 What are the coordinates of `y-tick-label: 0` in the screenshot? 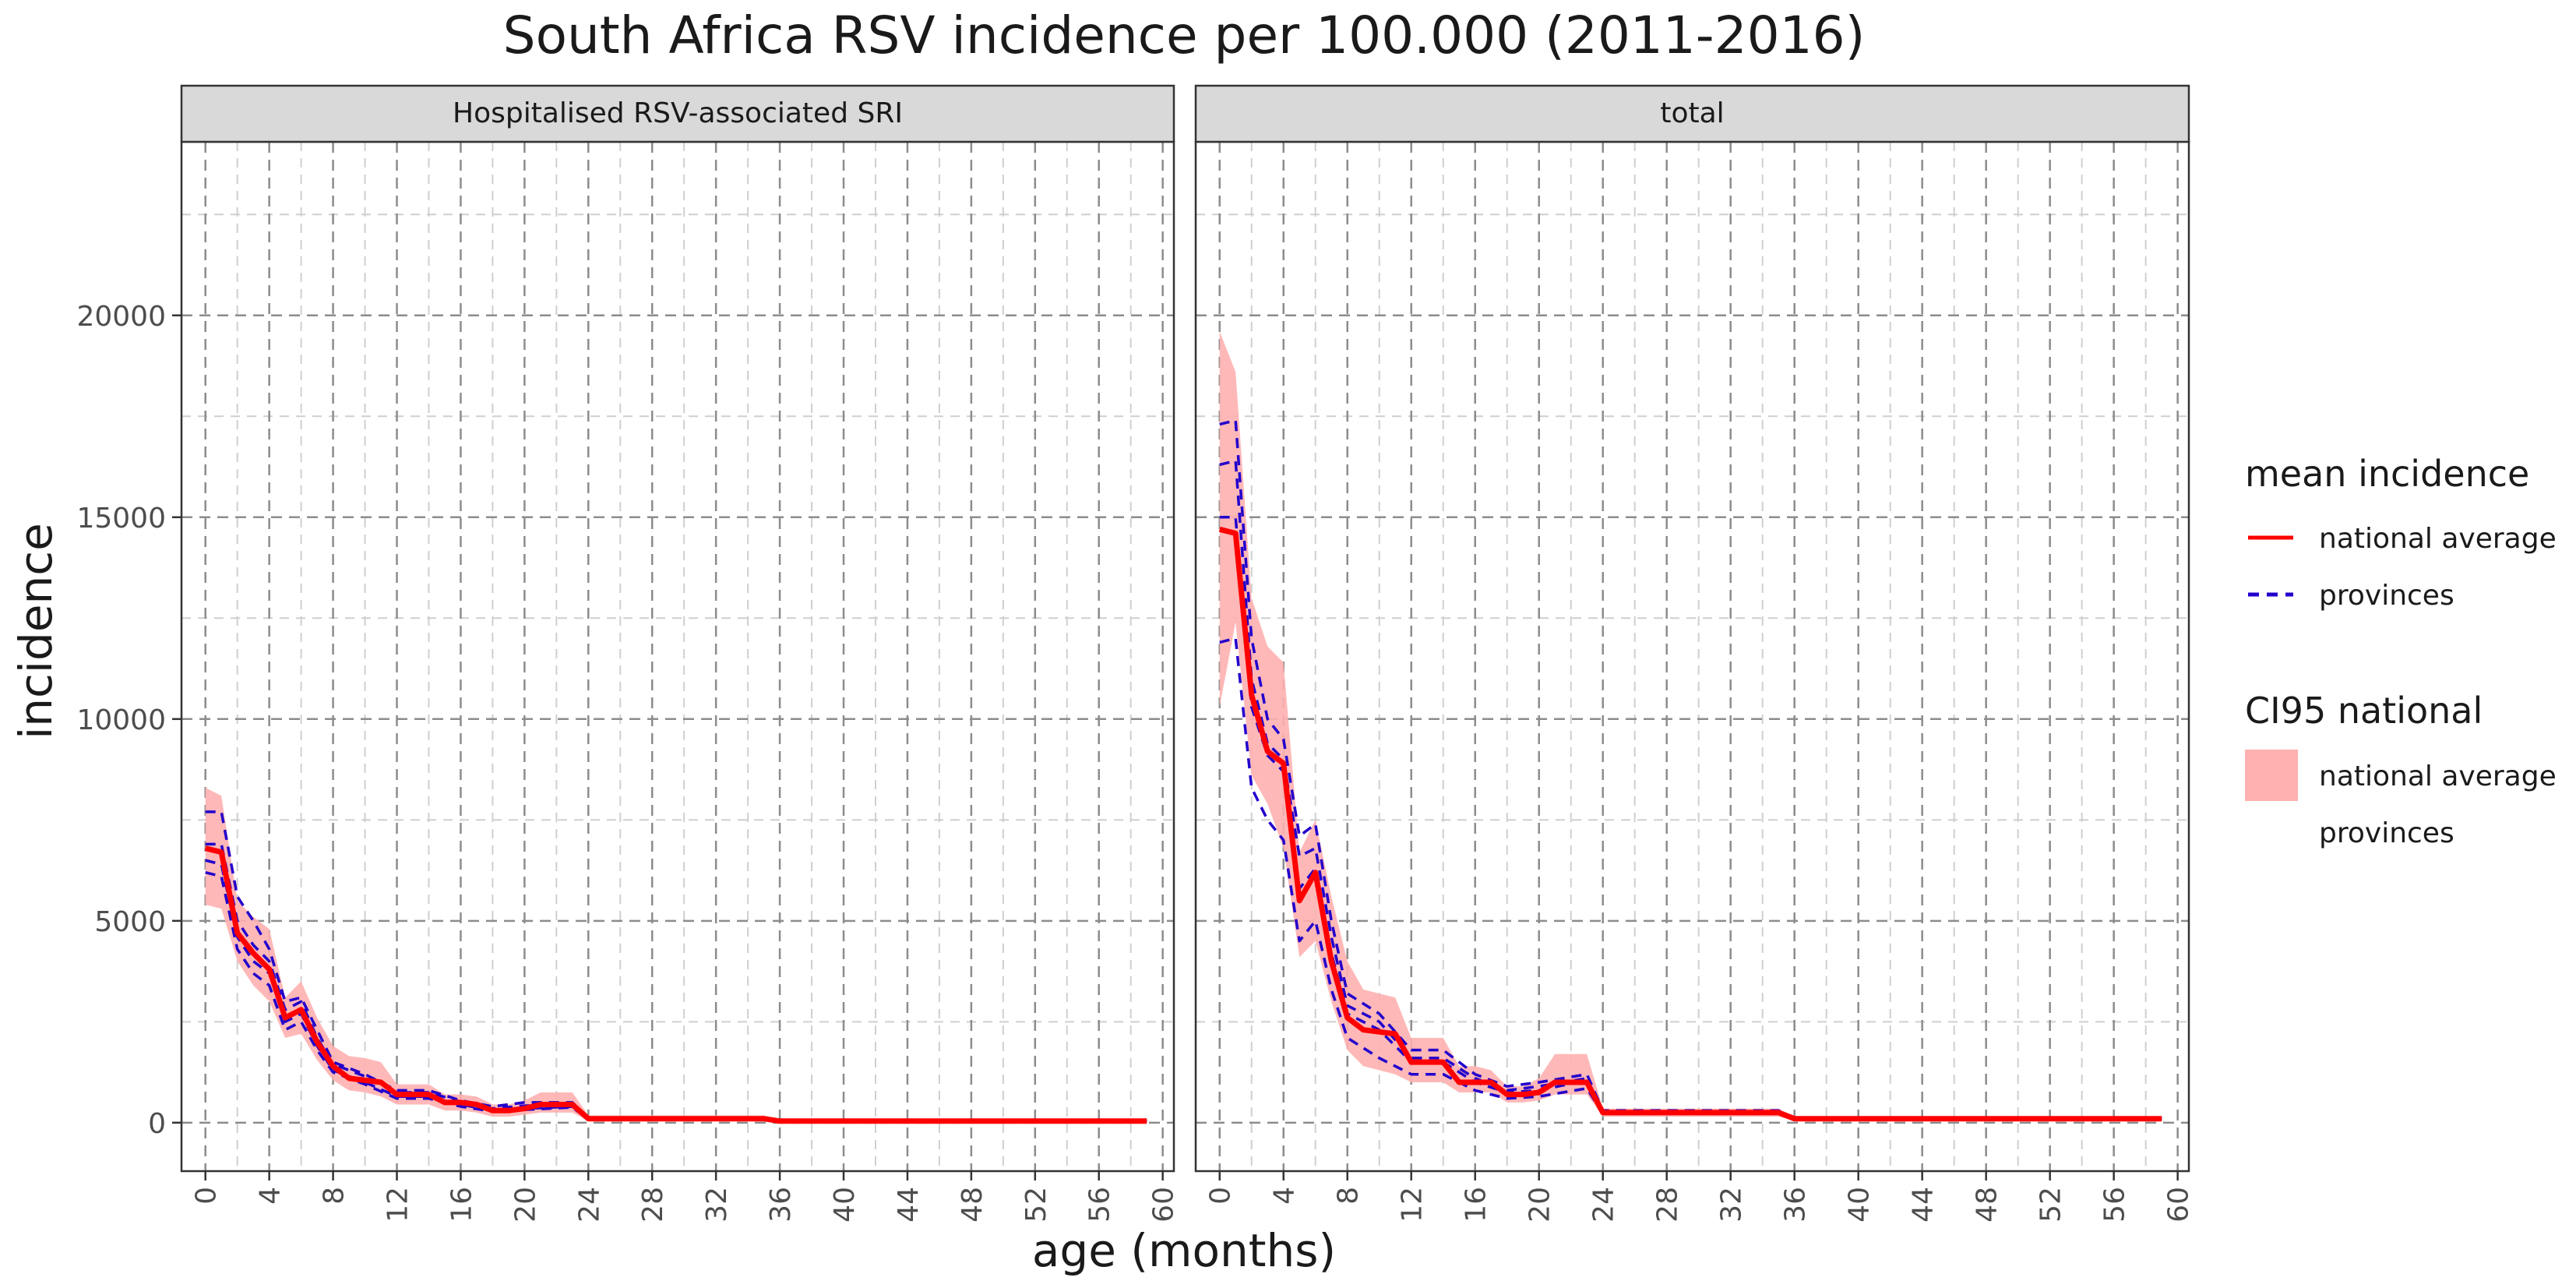 It's located at (157, 1124).